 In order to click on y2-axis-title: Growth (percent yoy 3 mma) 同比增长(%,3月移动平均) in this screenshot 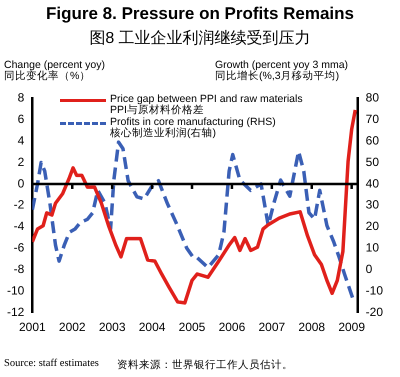, I will do `click(281, 70)`.